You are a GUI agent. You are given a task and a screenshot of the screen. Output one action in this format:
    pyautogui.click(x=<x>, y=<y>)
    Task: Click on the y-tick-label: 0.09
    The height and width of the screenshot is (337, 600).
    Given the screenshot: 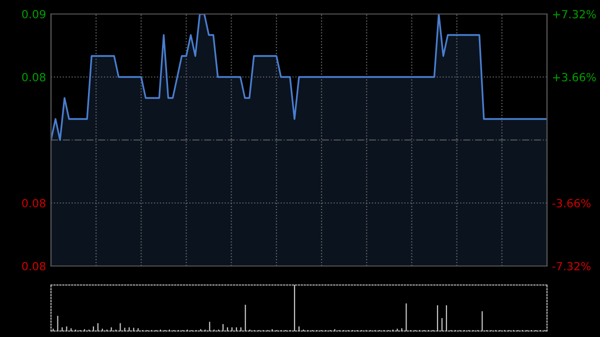 What is the action you would take?
    pyautogui.click(x=34, y=14)
    